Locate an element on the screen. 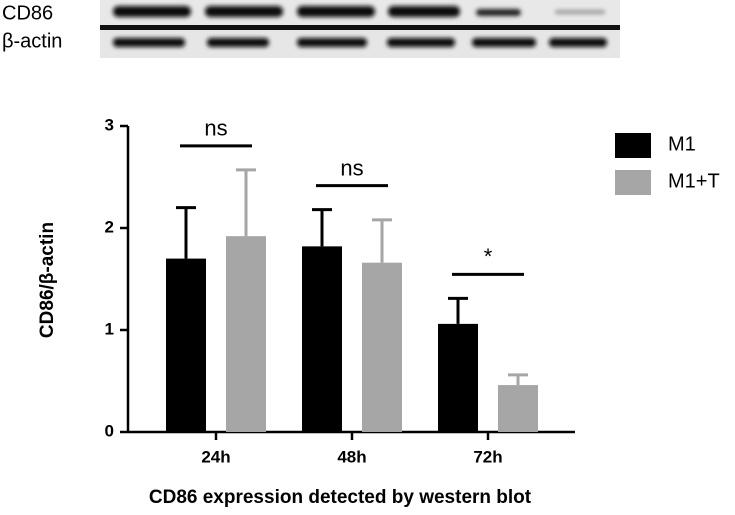 The image size is (735, 515). y-tick-label: 1 is located at coordinates (109, 328).